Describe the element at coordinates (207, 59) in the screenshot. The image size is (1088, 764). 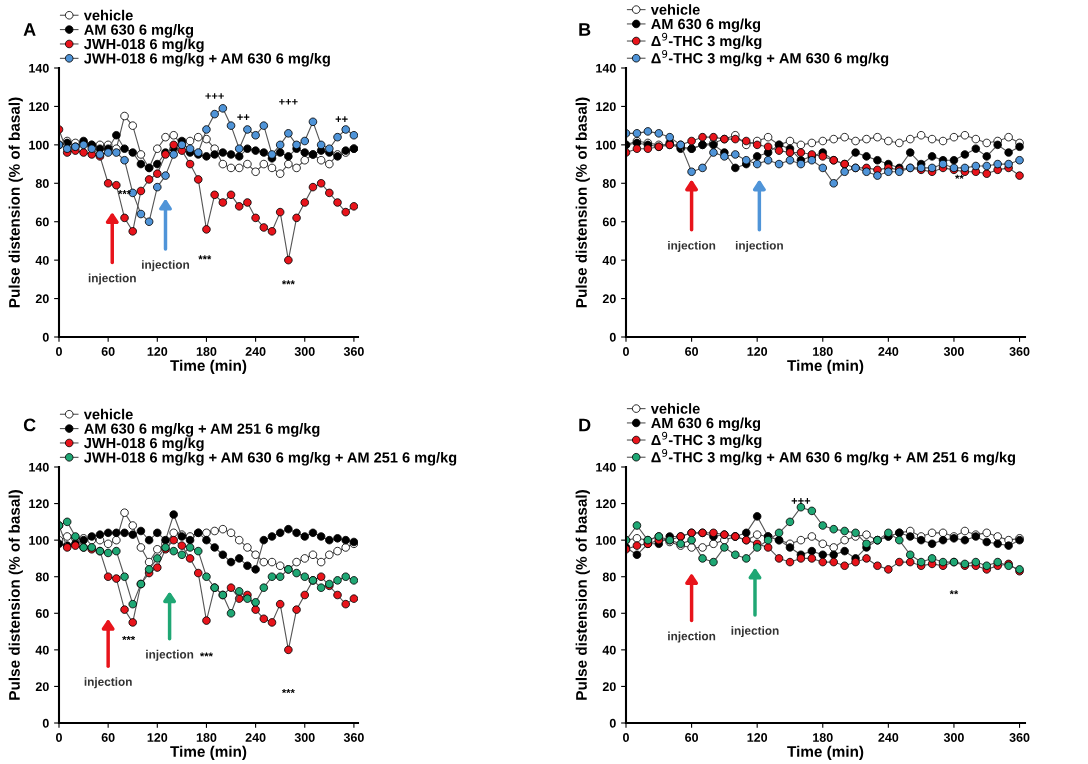
I see `legend-label: JWH-018 6 mg/kg + AM 630 6 mg/kg` at that location.